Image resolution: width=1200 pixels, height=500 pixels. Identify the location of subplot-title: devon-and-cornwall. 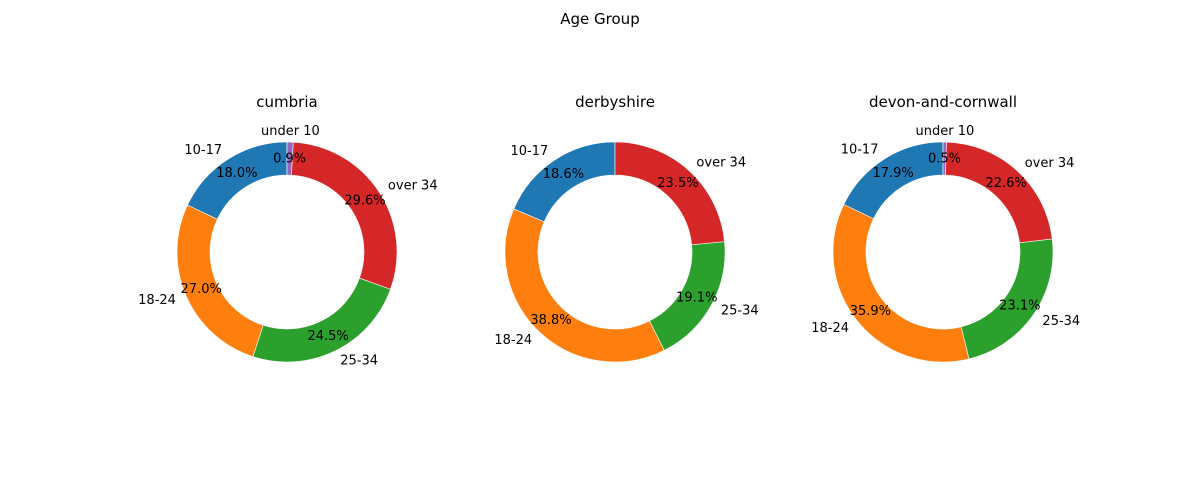
(943, 102).